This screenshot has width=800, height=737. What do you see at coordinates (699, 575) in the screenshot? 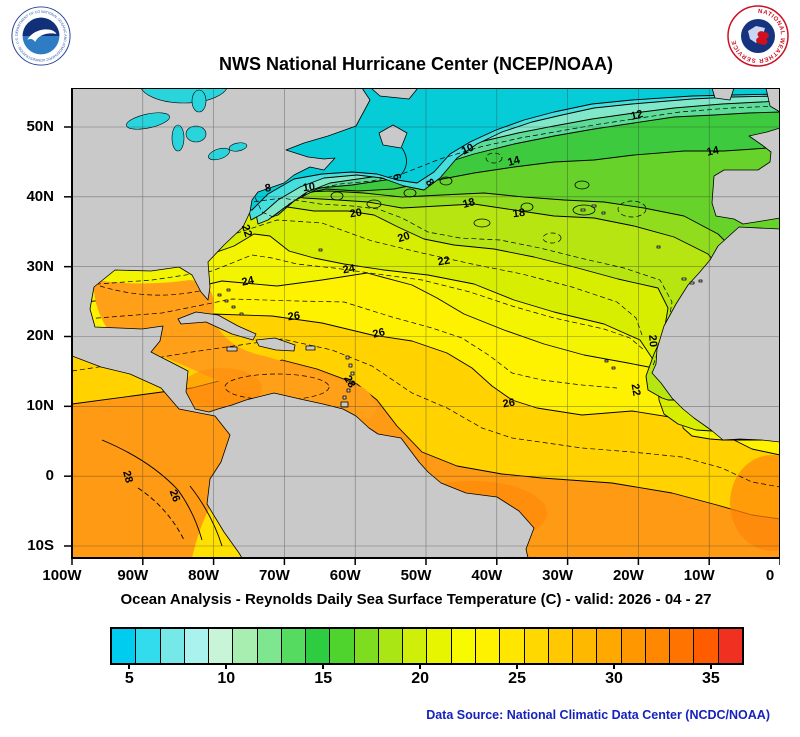
I see `lon-axis-label: 10W` at bounding box center [699, 575].